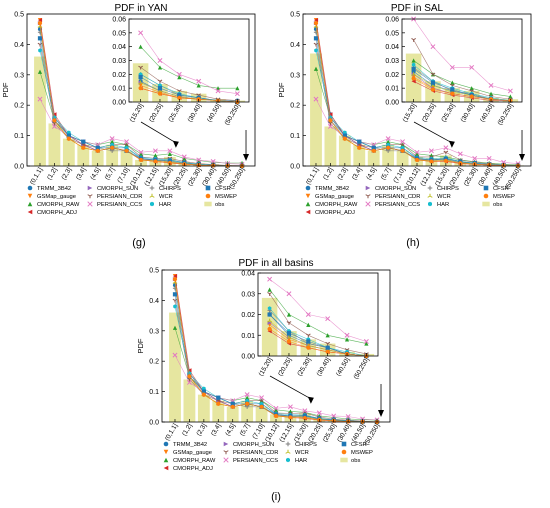  I want to click on inset-x-tick-label: (50,250], so click(362, 368).